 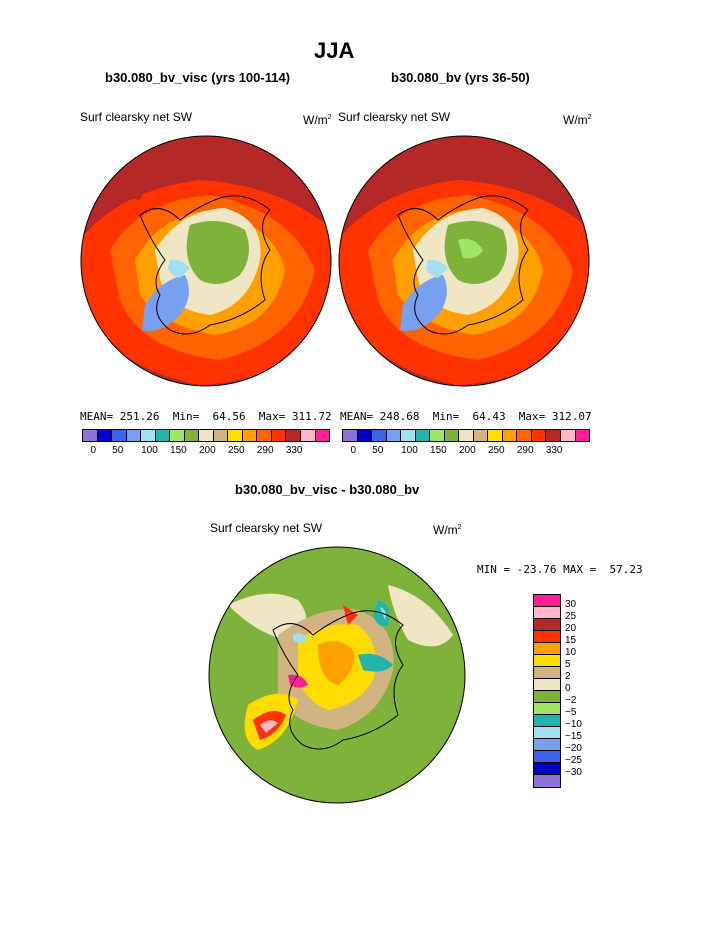 I want to click on diff-colorbar, so click(x=547, y=691).